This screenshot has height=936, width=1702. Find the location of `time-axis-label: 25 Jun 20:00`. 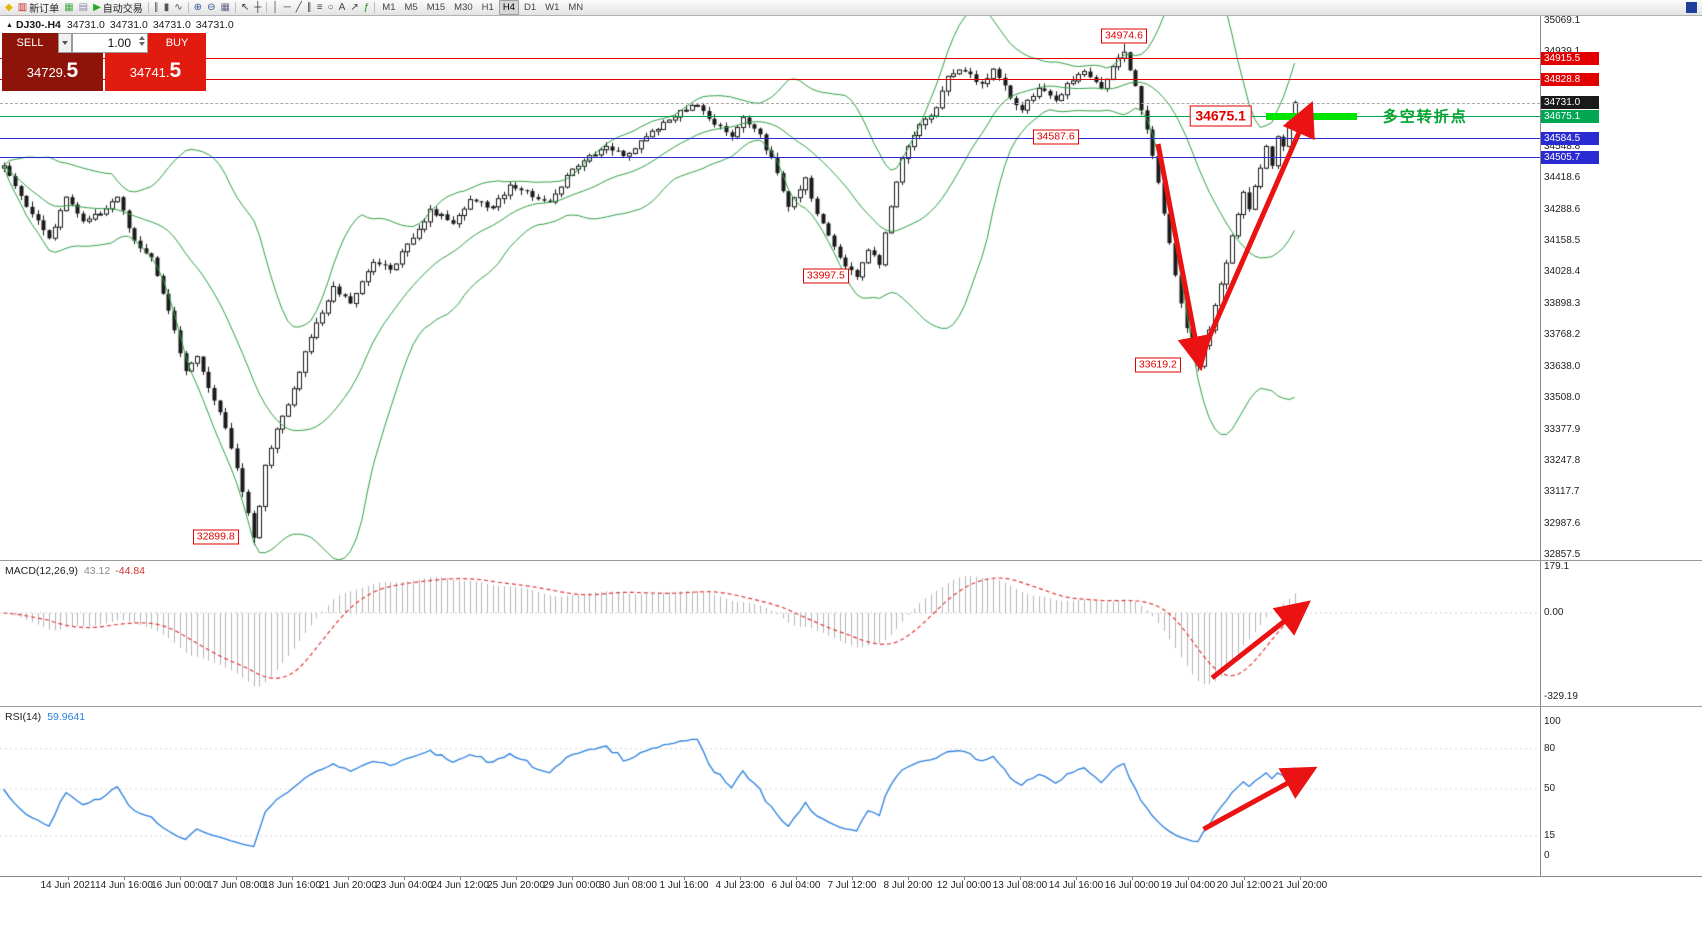

time-axis-label: 25 Jun 20:00 is located at coordinates (516, 885).